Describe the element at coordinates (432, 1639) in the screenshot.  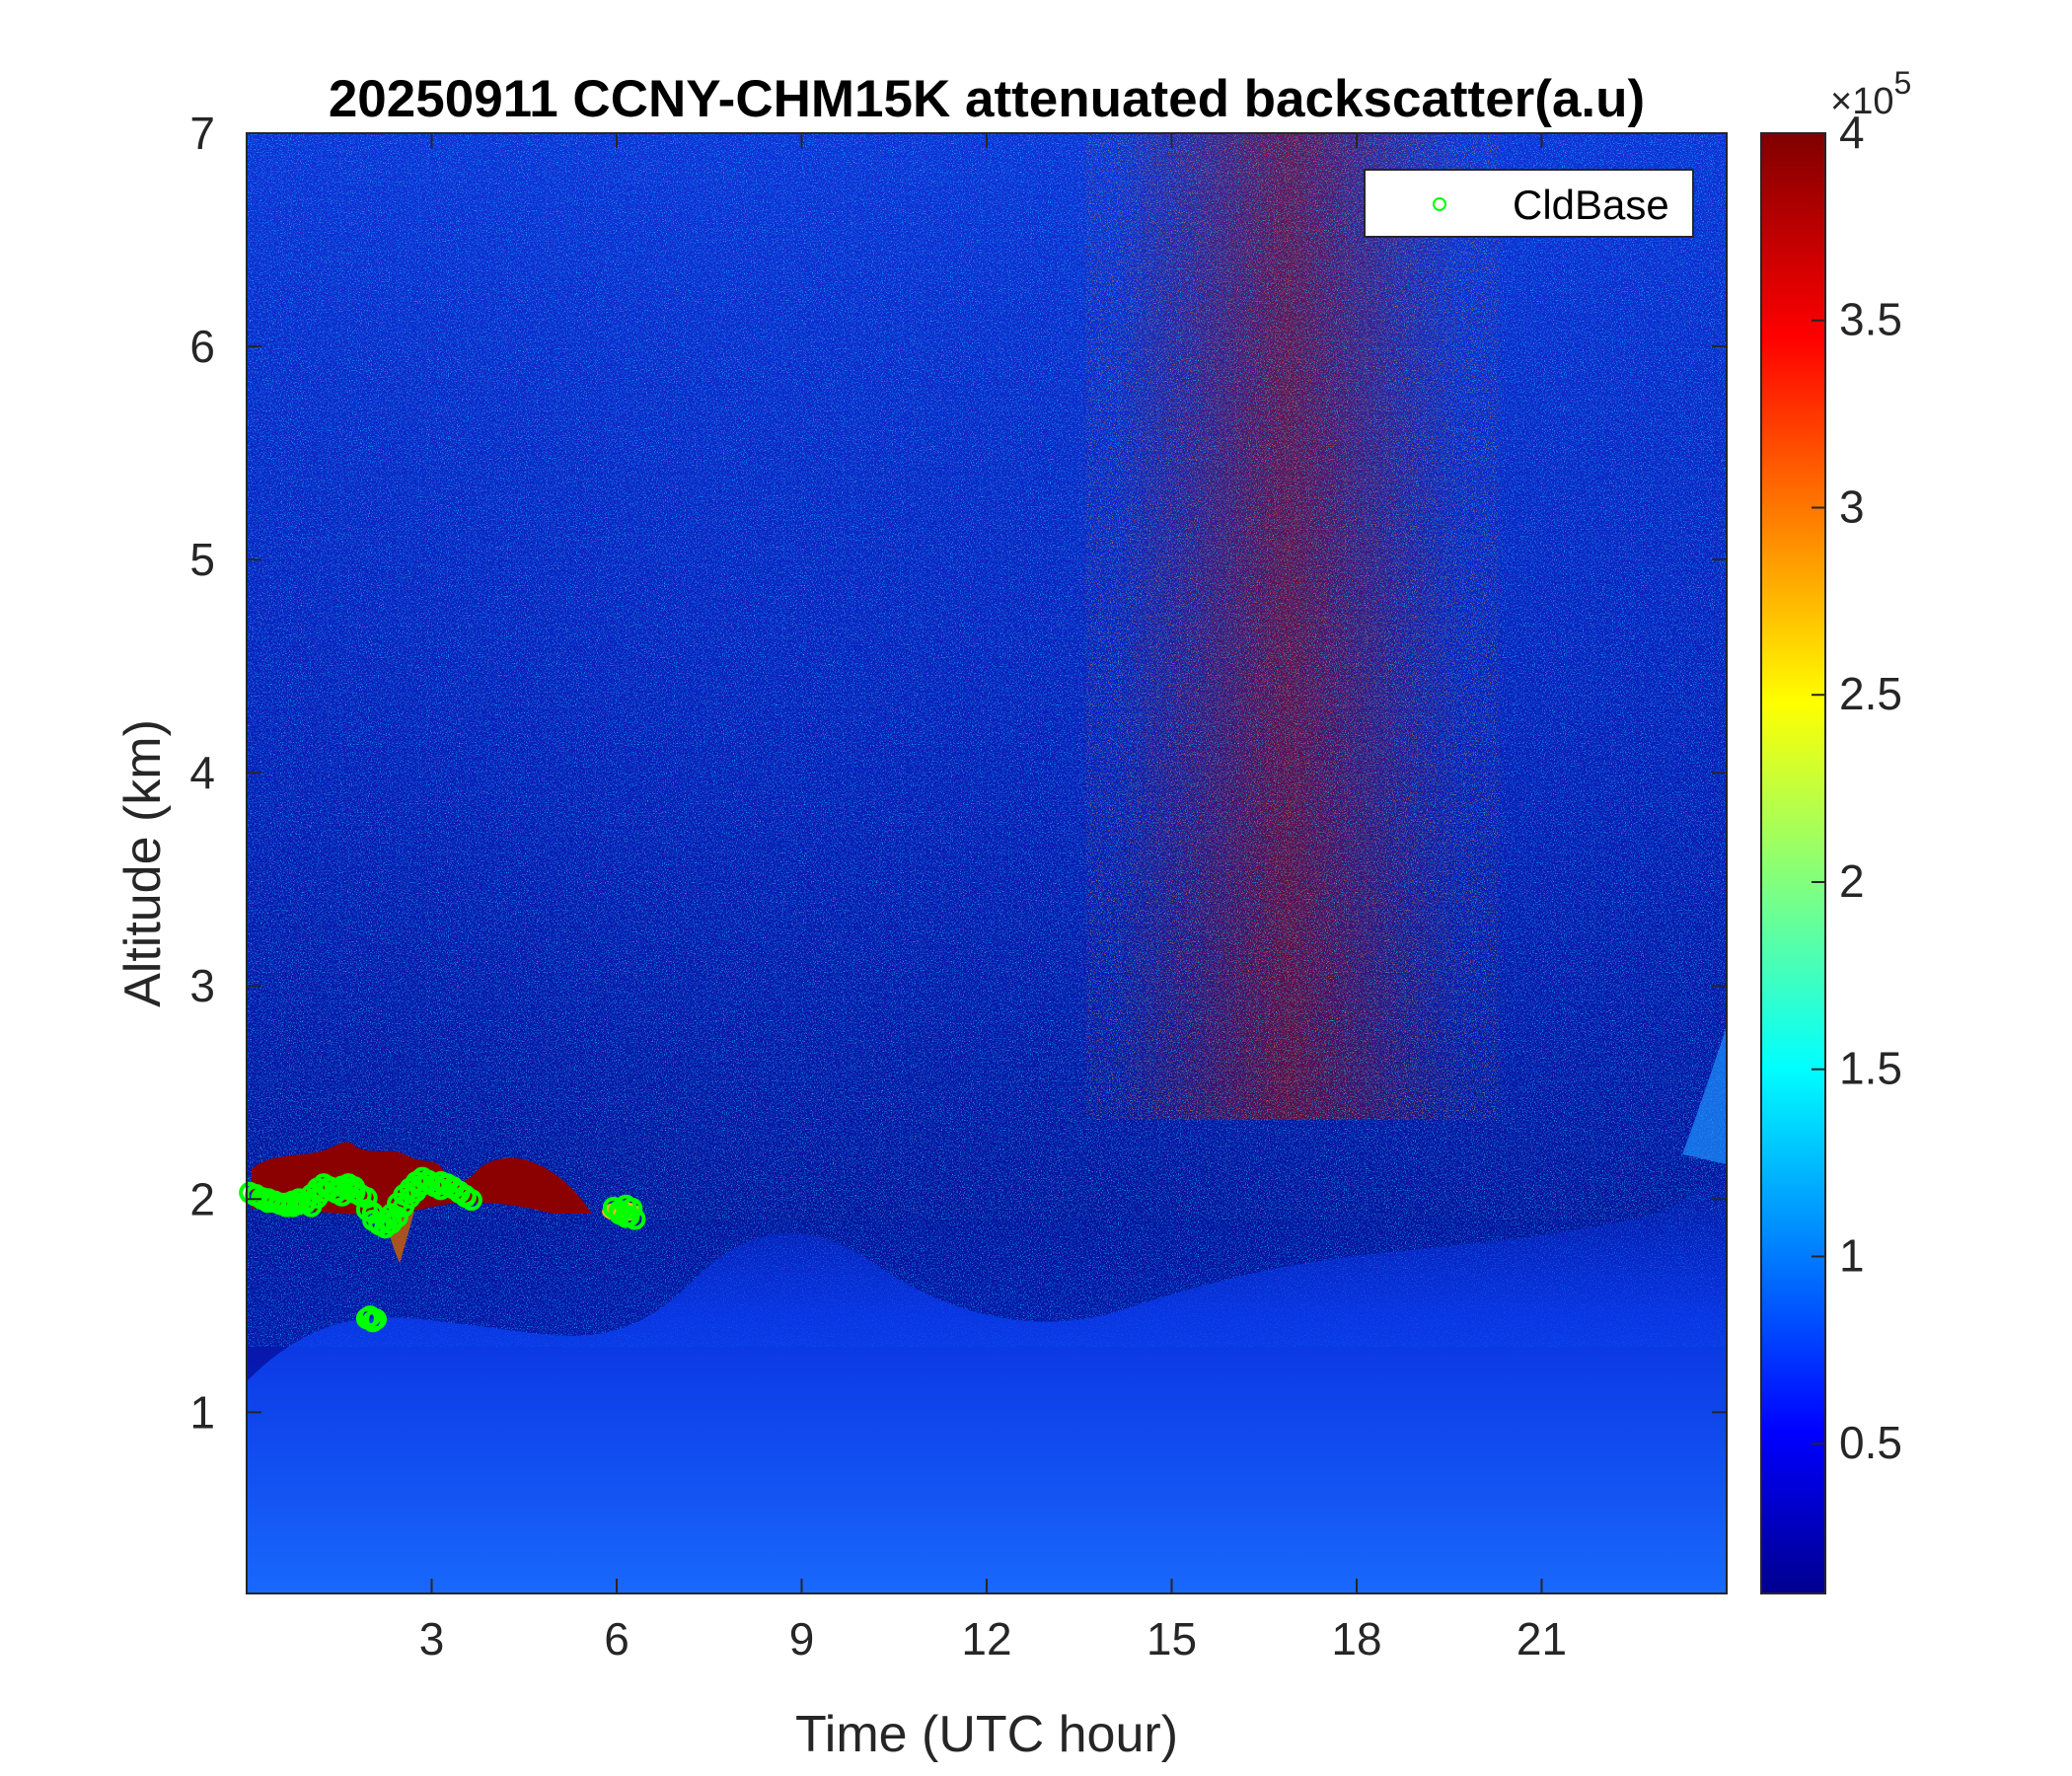
I see `x-tick-label: 3` at that location.